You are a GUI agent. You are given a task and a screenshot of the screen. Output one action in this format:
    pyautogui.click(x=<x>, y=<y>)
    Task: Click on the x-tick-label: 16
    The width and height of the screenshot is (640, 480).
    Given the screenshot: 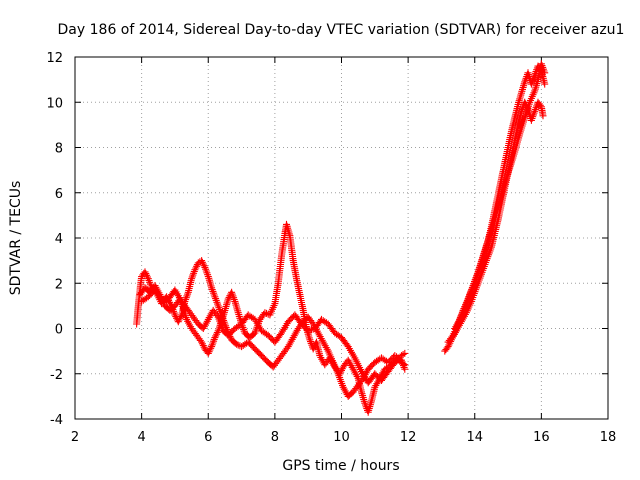 What is the action you would take?
    pyautogui.click(x=541, y=437)
    